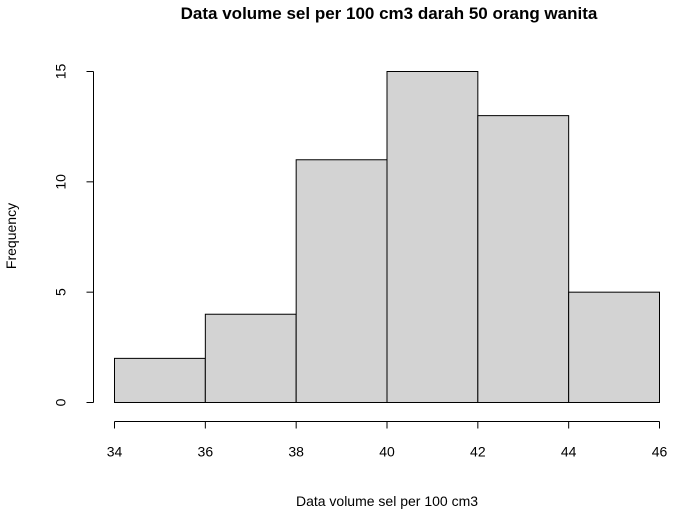  What do you see at coordinates (387, 501) in the screenshot?
I see `x-axis-label: Data volume sel per 100 cm3` at bounding box center [387, 501].